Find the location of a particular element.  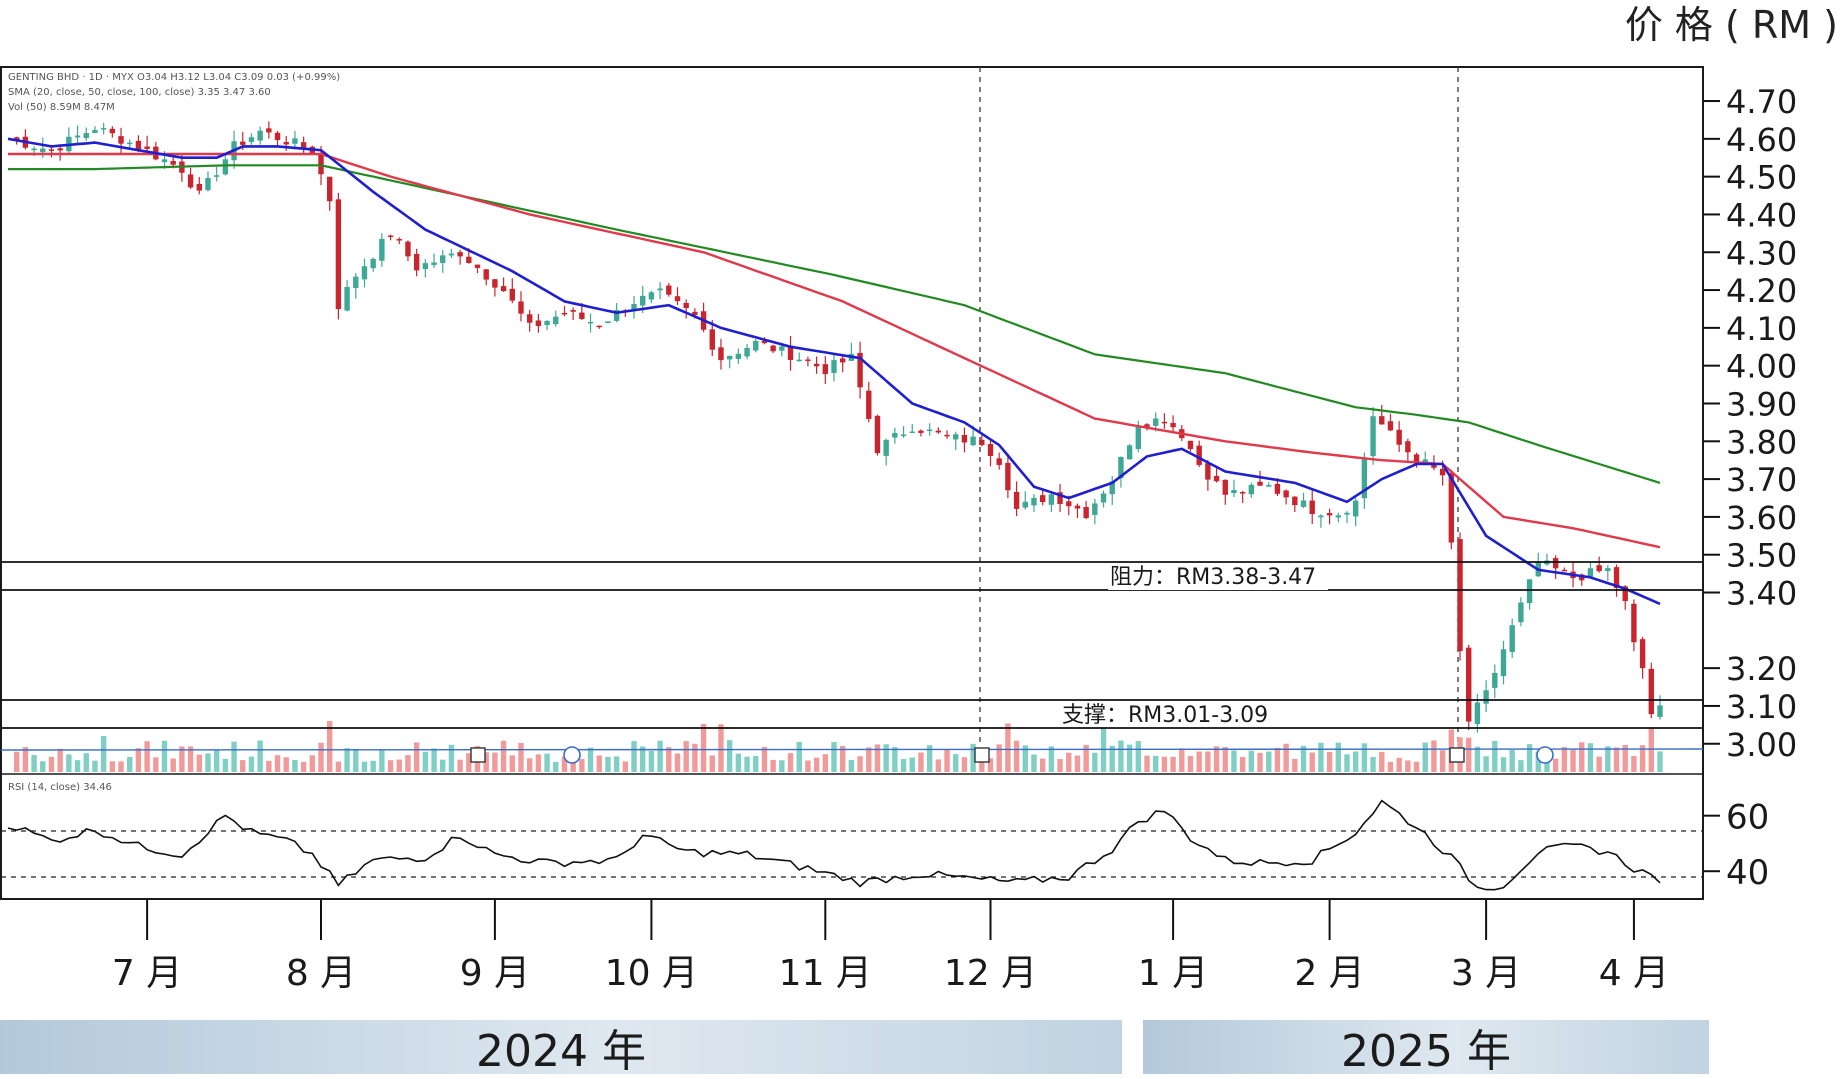

month-tick-label: 2 月 is located at coordinates (1329, 973).